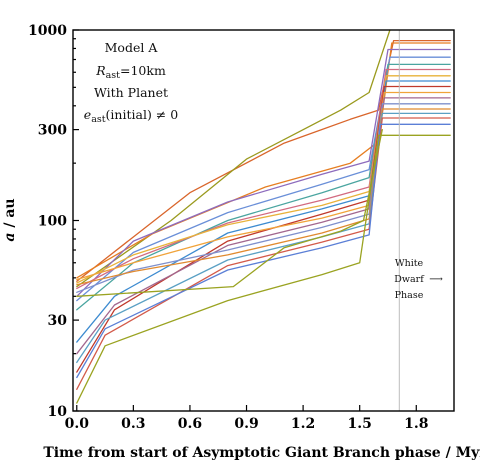 This screenshot has width=480, height=464. Describe the element at coordinates (77, 424) in the screenshot. I see `x-tick-label-0: 0.0` at that location.